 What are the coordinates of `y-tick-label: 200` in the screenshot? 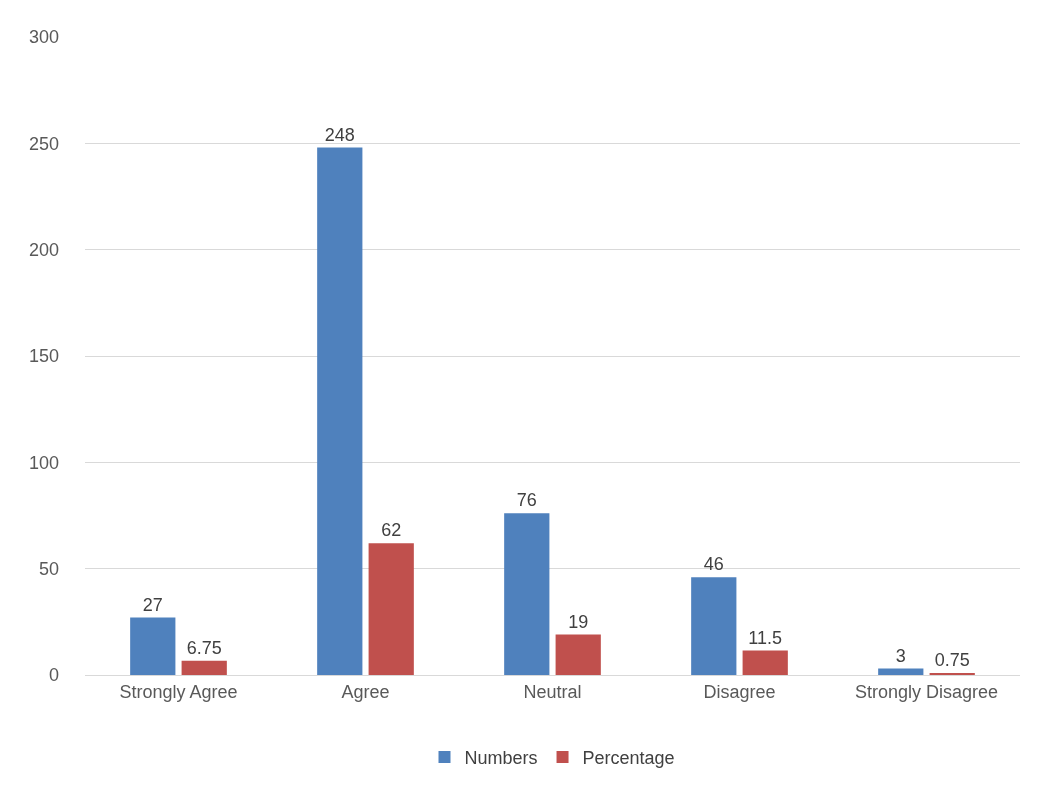 It's located at (43, 249).